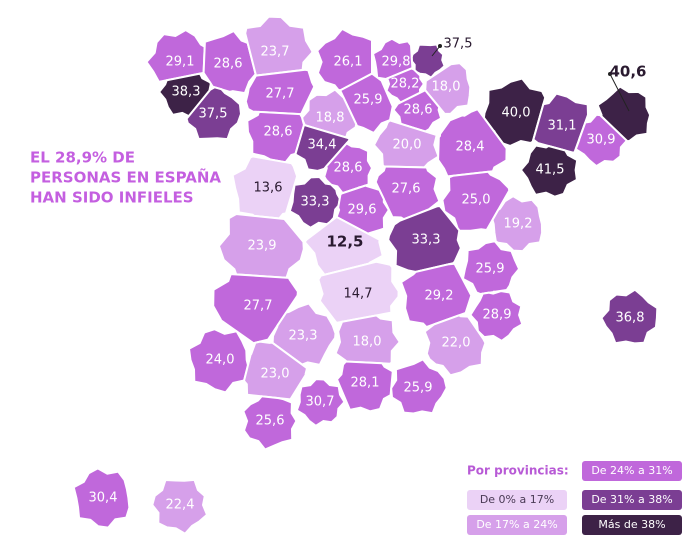  I want to click on province-value: 22,0, so click(456, 343).